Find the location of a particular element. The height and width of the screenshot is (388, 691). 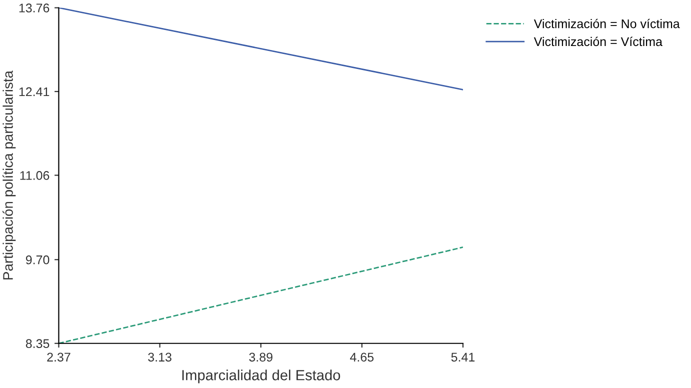

legend-label: Victimización = No víctima is located at coordinates (607, 23).